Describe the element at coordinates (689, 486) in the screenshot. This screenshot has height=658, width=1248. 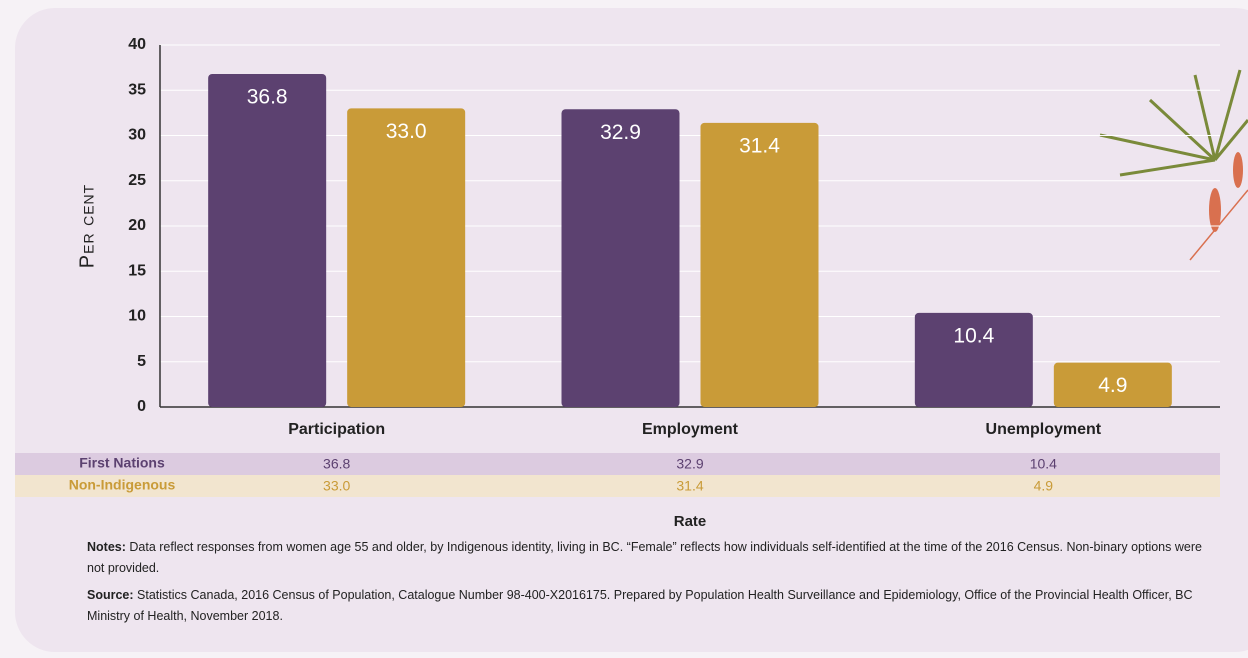
I see `table-cell: 31.4` at that location.